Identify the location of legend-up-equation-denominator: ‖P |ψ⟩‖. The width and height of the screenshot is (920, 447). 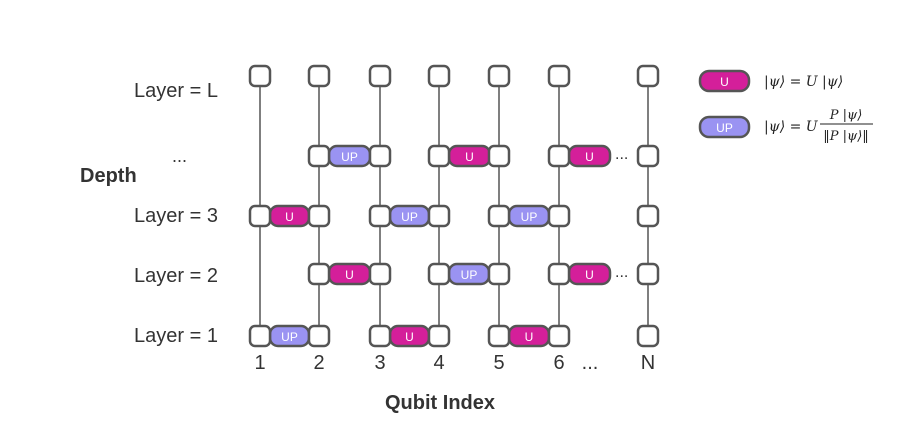
(846, 136).